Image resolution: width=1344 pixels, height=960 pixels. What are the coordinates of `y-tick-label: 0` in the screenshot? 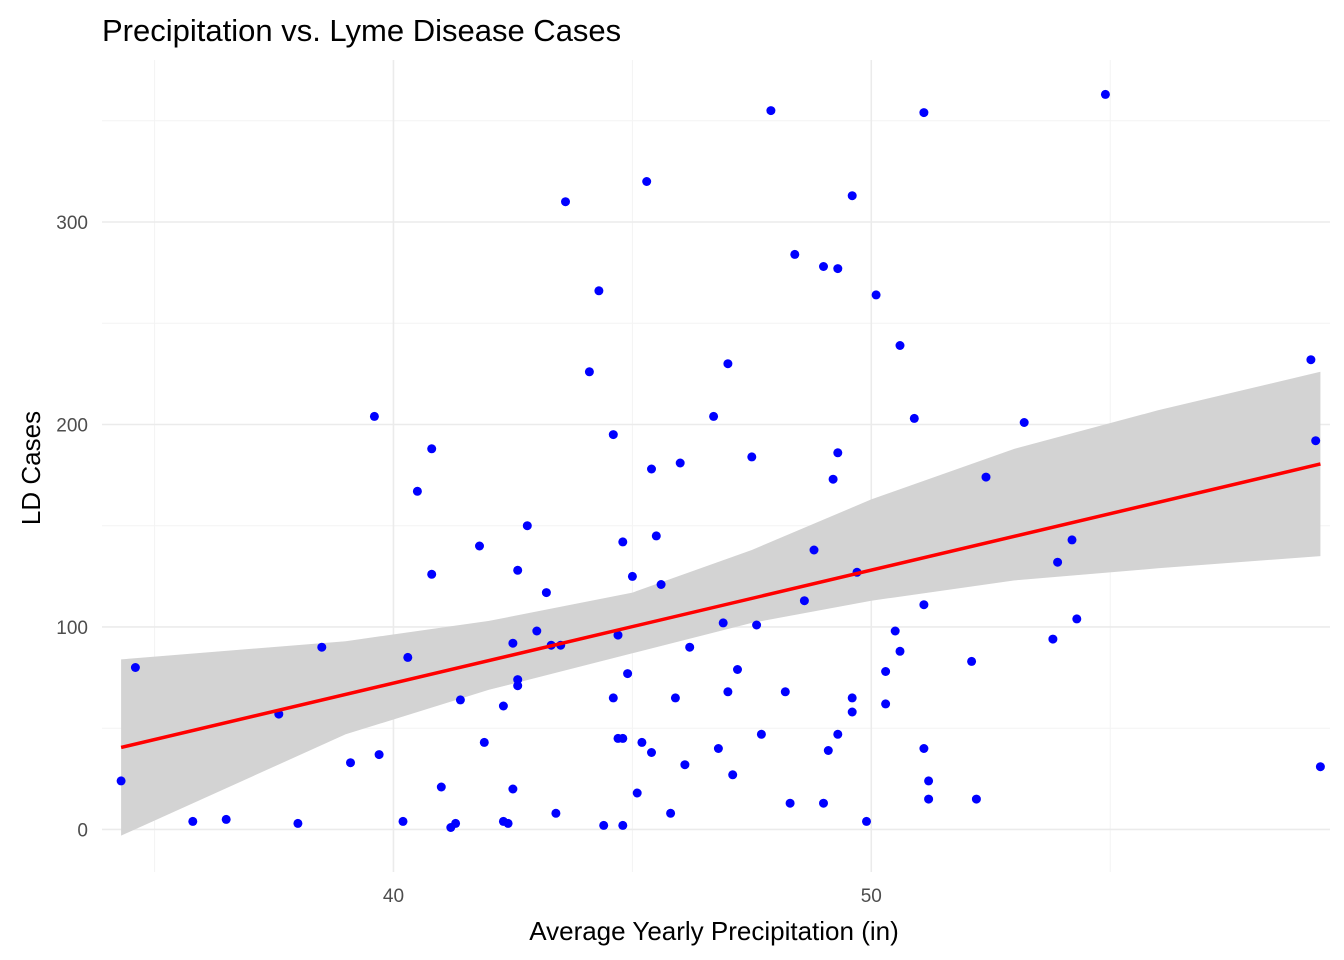 It's located at (82, 830).